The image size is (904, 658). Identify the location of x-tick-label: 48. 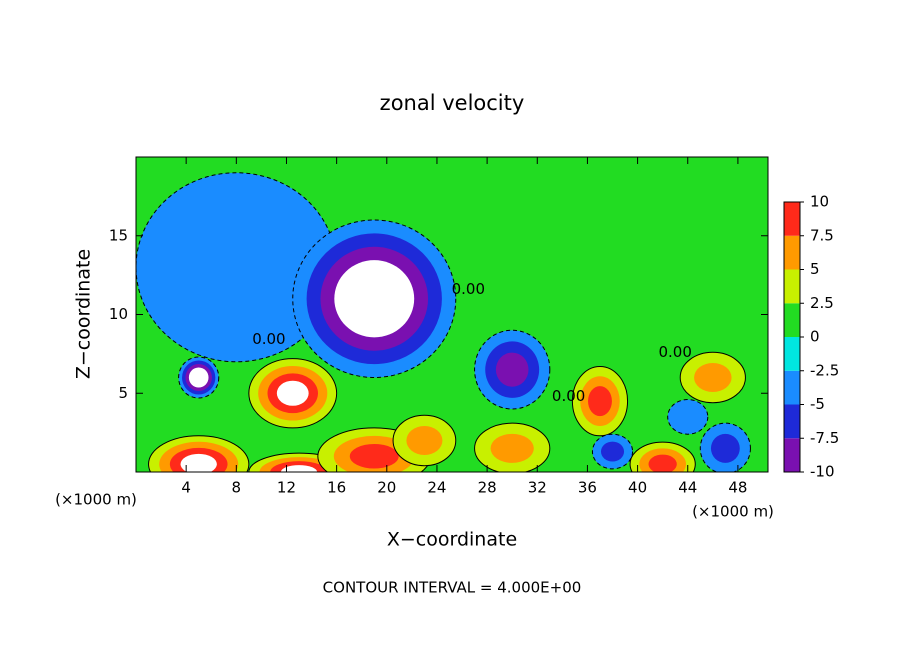
(737, 488).